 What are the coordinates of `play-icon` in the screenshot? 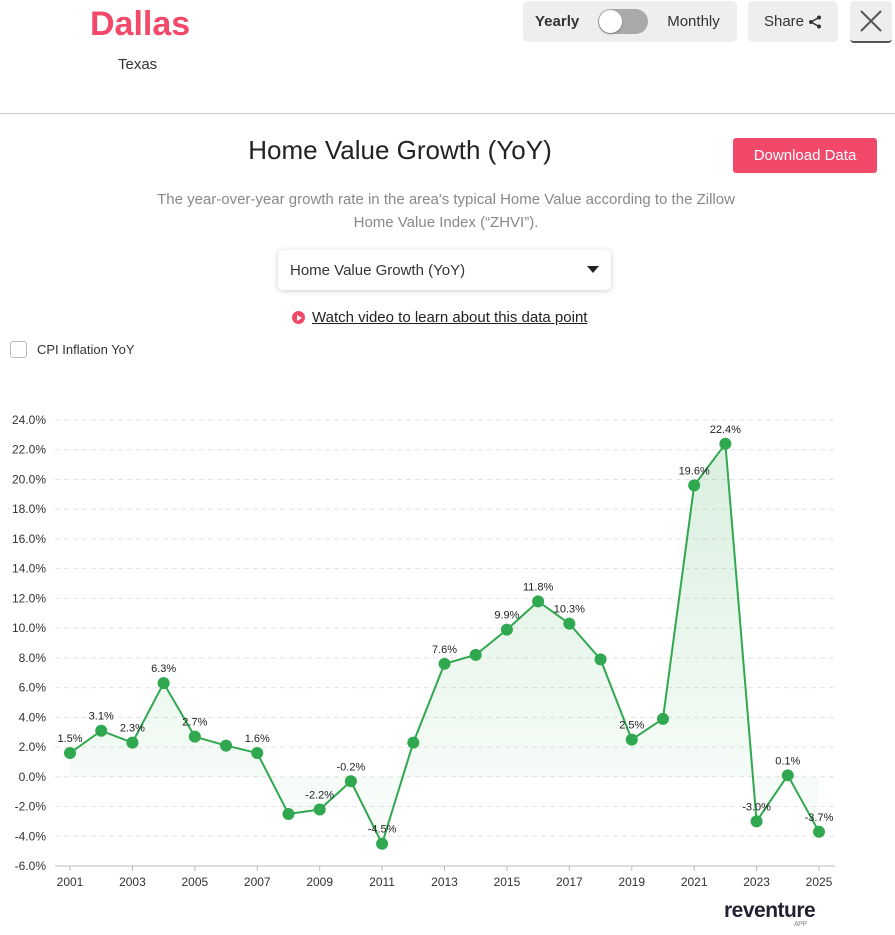 It's located at (298, 317).